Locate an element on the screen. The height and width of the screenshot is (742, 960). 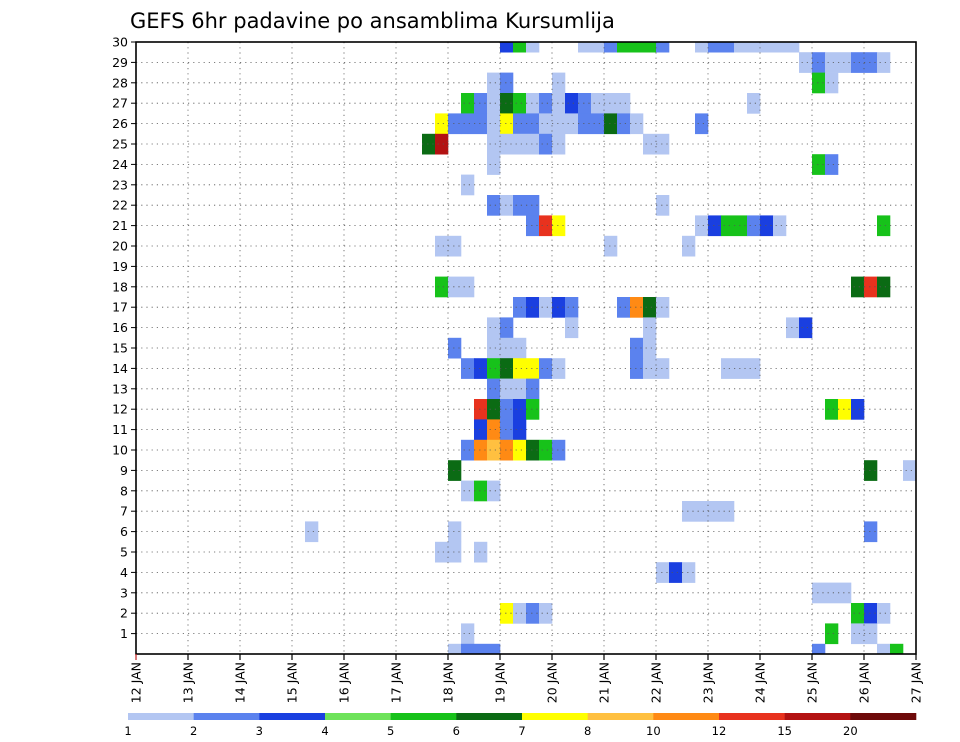
y-tick-label: 1 is located at coordinates (124, 633).